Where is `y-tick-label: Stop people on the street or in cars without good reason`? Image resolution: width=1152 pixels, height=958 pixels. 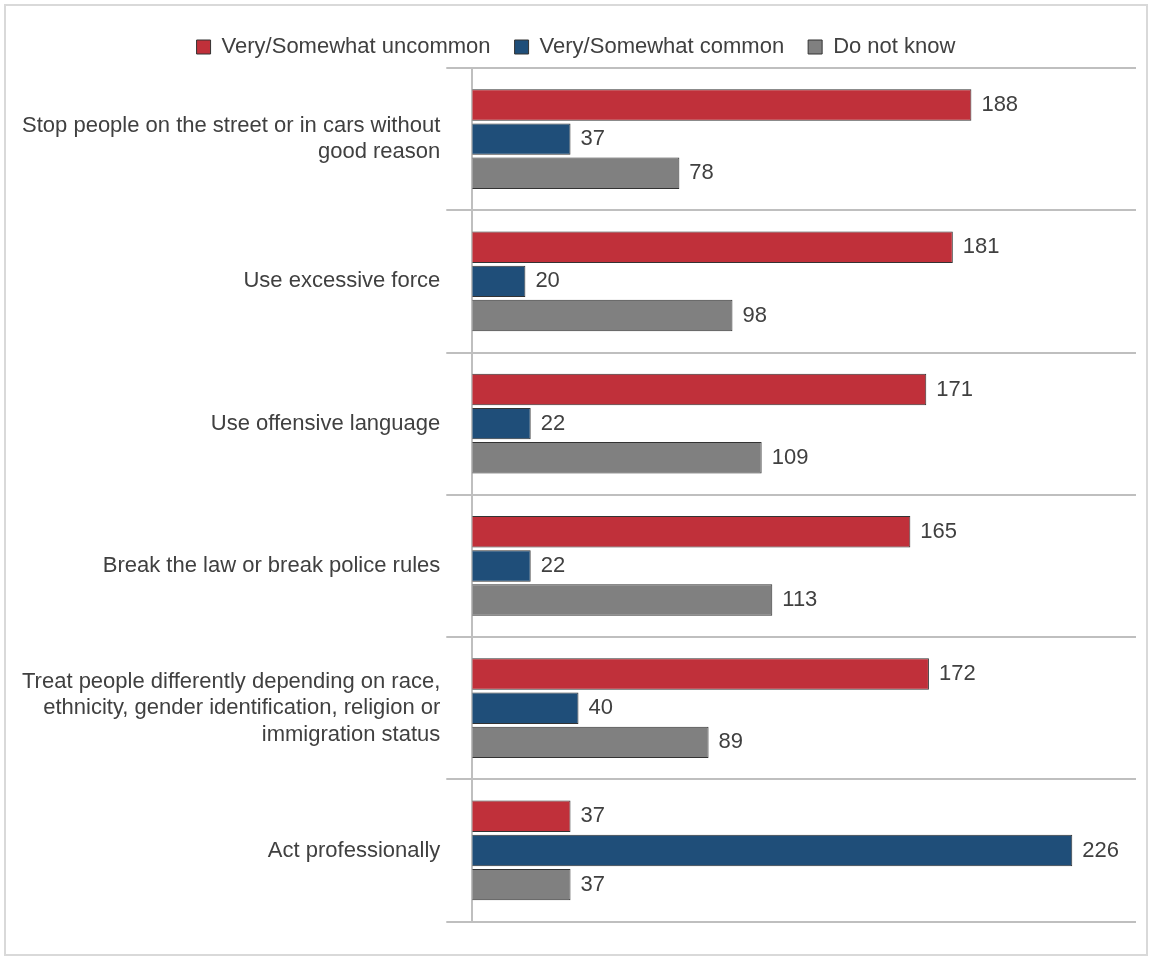
y-tick-label: Stop people on the street or in cars without good reason is located at coordinates (231, 138).